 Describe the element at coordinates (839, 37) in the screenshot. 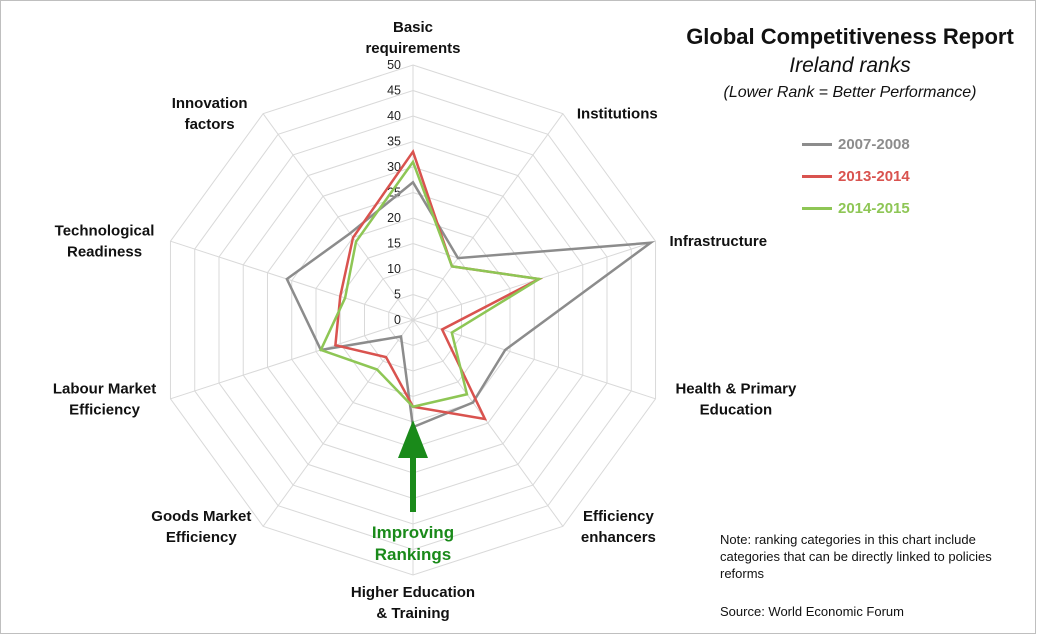

I see `chart-title: Global Competitiveness Report` at that location.